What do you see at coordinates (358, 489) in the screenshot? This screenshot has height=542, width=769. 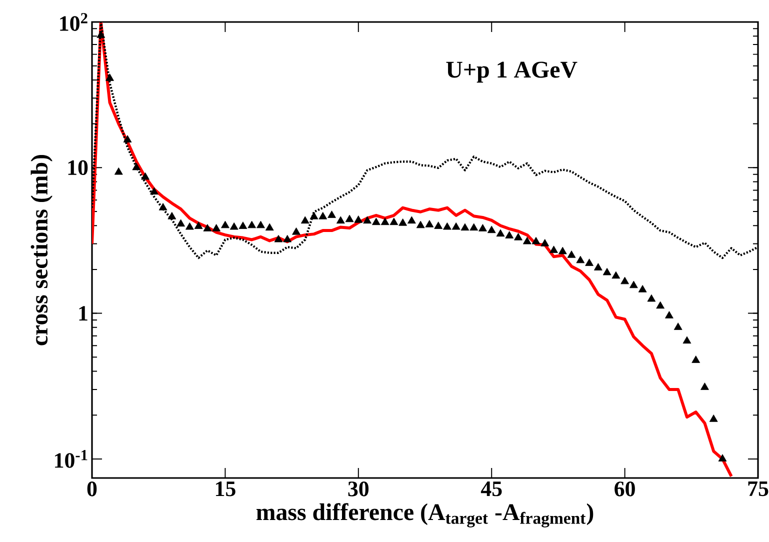 I see `x-tick-label: 30` at bounding box center [358, 489].